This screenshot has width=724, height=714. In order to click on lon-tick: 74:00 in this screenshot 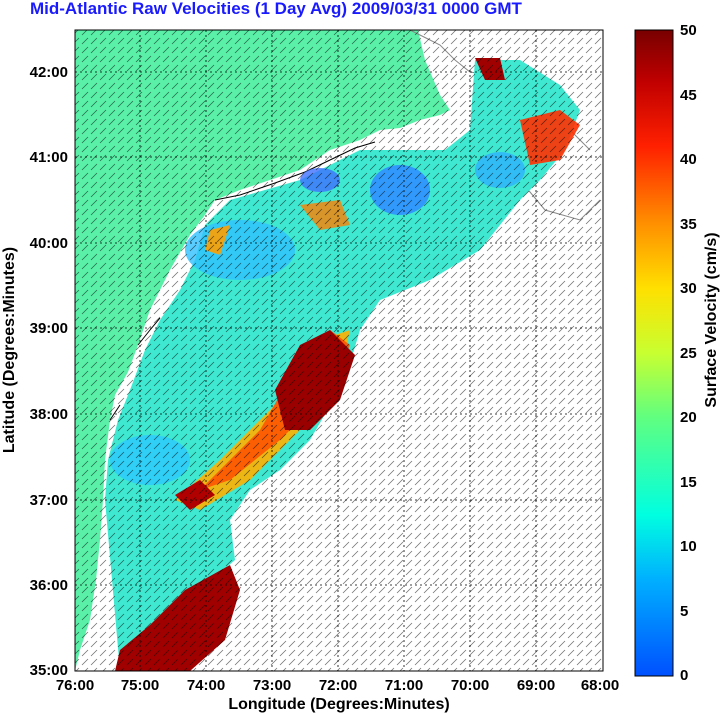, I will do `click(206, 685)`.